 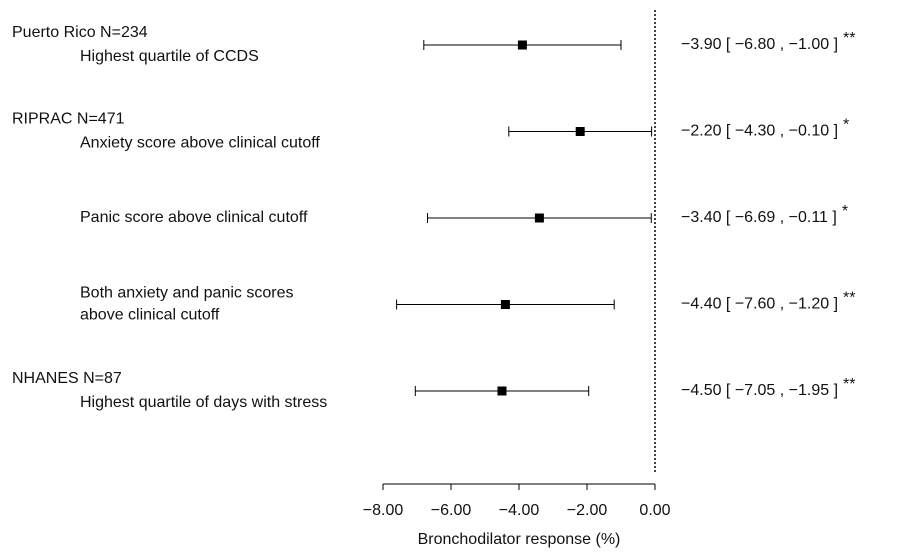 I want to click on group-label: NHANES N=87, so click(x=67, y=378).